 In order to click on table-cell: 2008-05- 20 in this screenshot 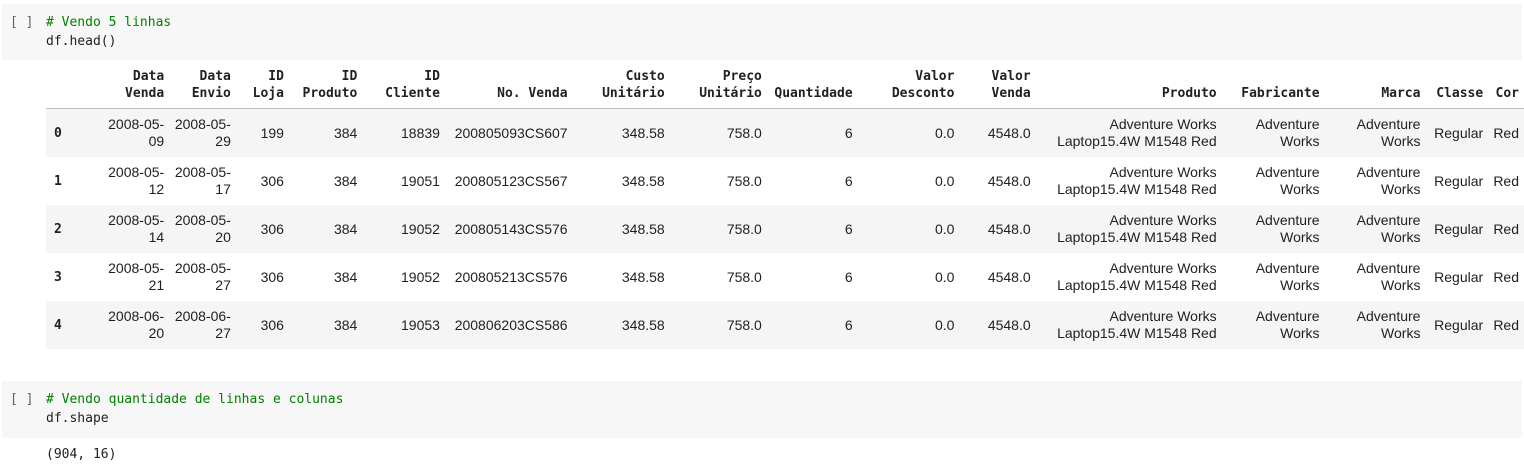, I will do `click(202, 228)`.